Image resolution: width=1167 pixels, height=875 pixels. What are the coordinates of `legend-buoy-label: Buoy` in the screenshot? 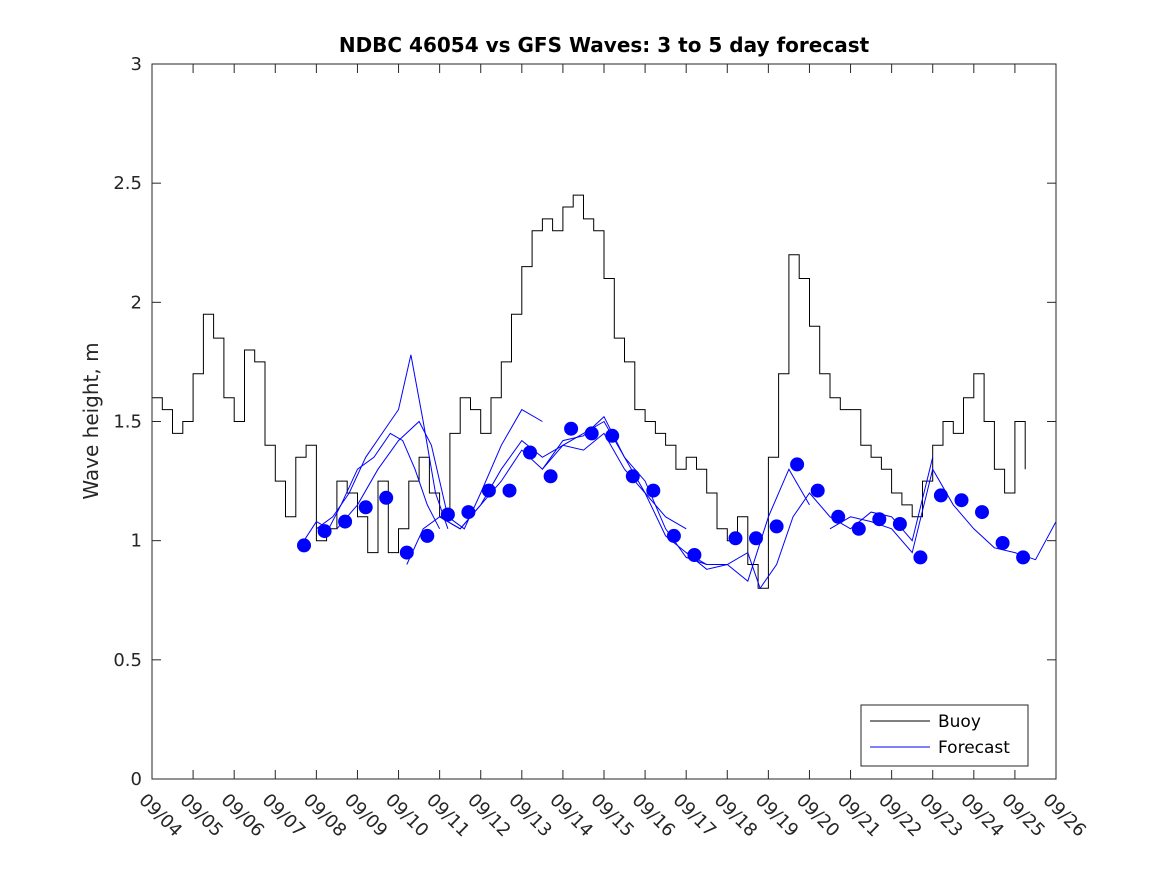 It's located at (959, 722).